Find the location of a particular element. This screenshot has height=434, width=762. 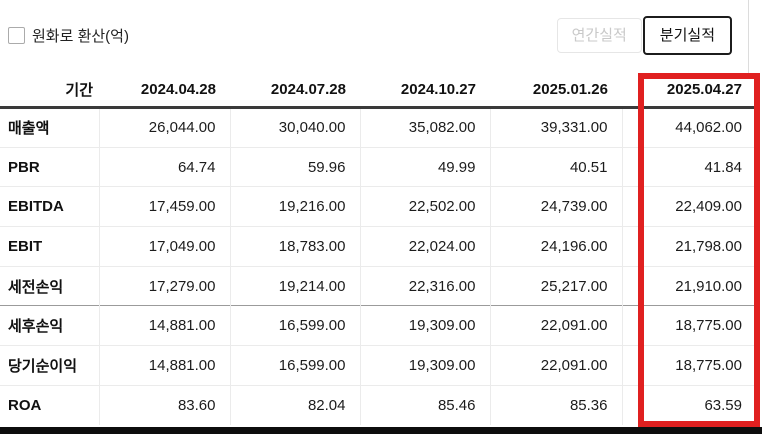

row-label: ROA is located at coordinates (49, 404).